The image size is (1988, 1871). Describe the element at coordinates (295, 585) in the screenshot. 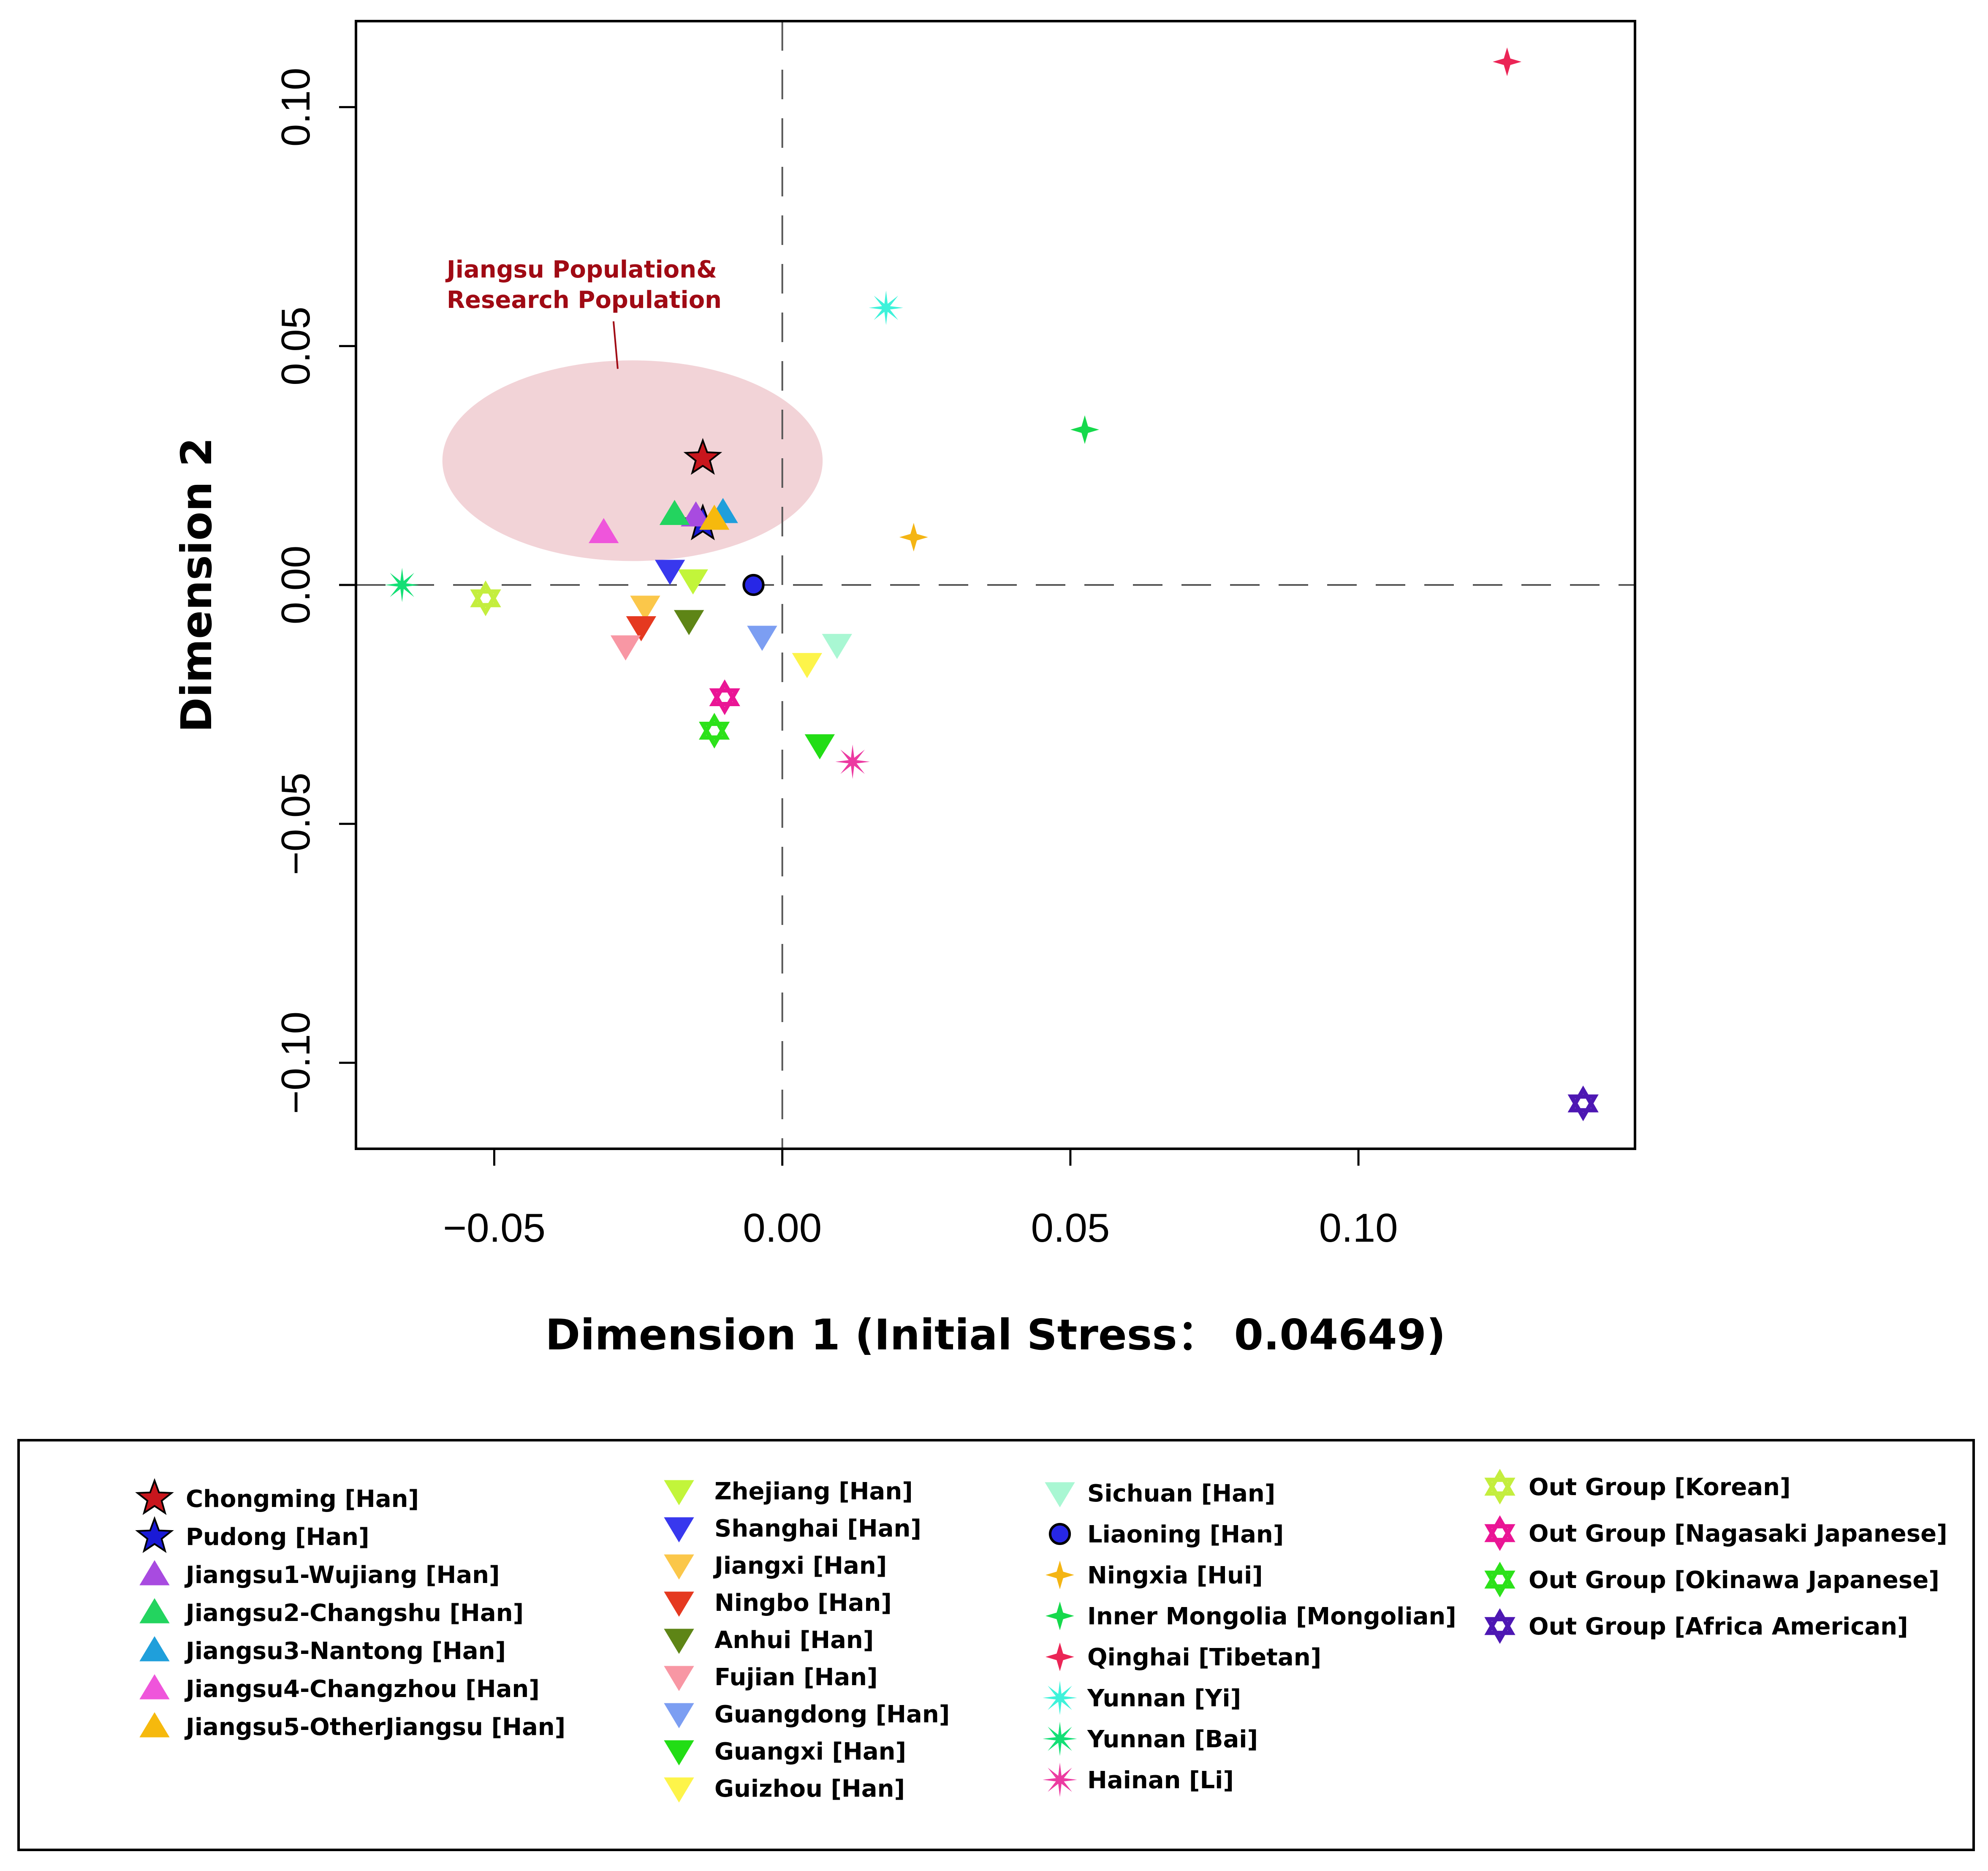

I see `y-tick-label: 0.00` at that location.